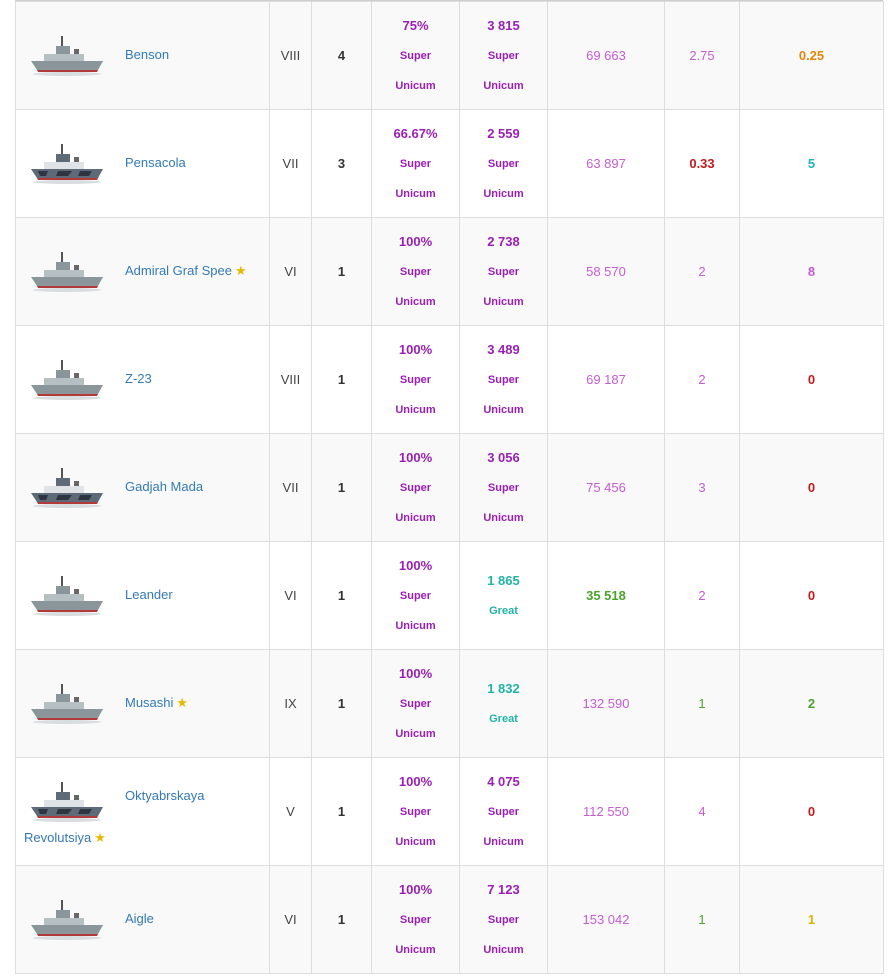 The width and height of the screenshot is (894, 980). Describe the element at coordinates (164, 486) in the screenshot. I see `ship-name-link: Gadjah Mada` at that location.